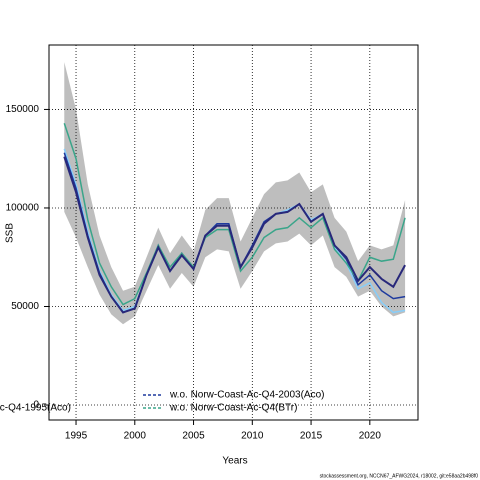  Describe the element at coordinates (247, 395) in the screenshot. I see `legend-label: w.o. Norw-Coast-Ac-Q4-2003(Aco)` at that location.